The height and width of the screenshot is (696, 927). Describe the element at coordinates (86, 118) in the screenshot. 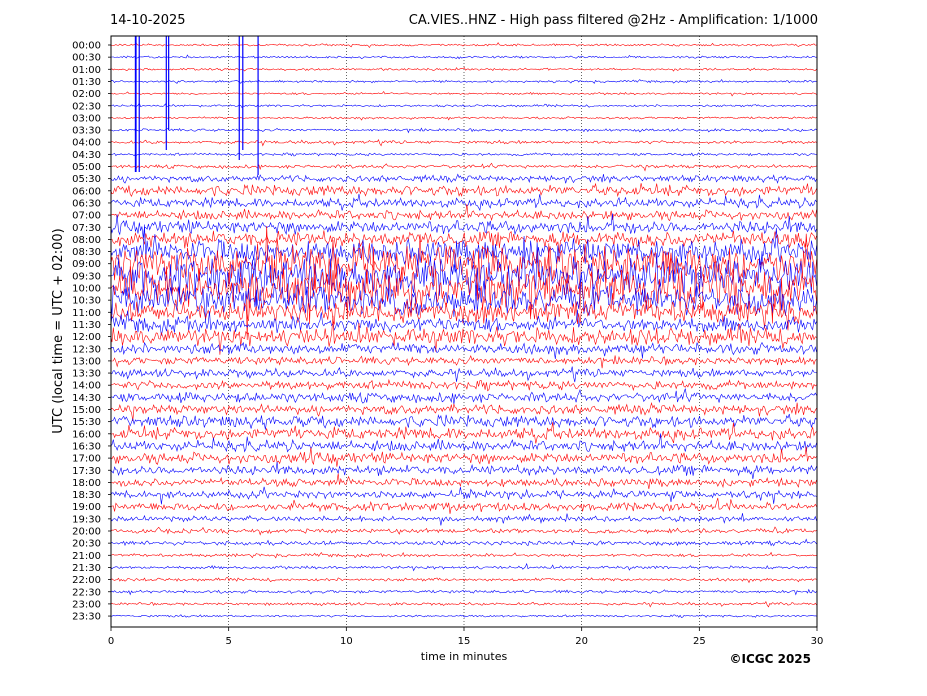

I see `y-tick-label: 03:00` at that location.